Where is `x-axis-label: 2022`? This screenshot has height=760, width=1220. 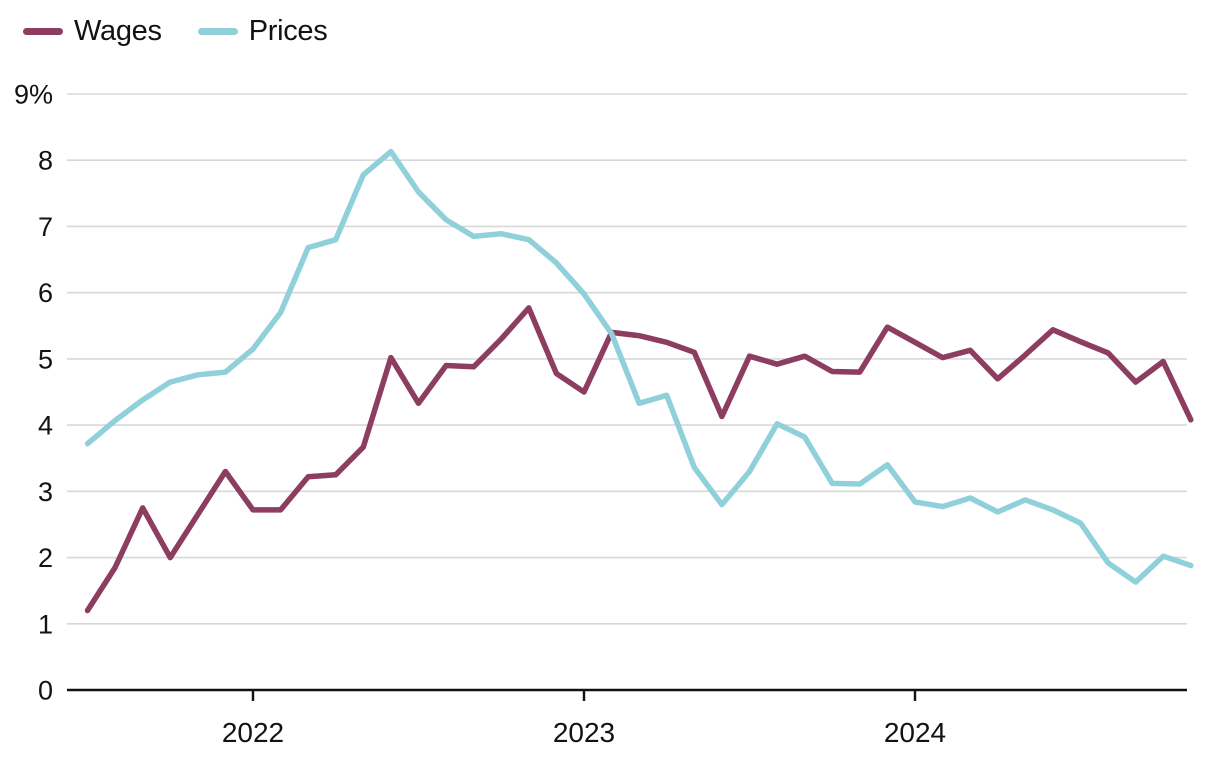 x-axis-label: 2022 is located at coordinates (253, 732).